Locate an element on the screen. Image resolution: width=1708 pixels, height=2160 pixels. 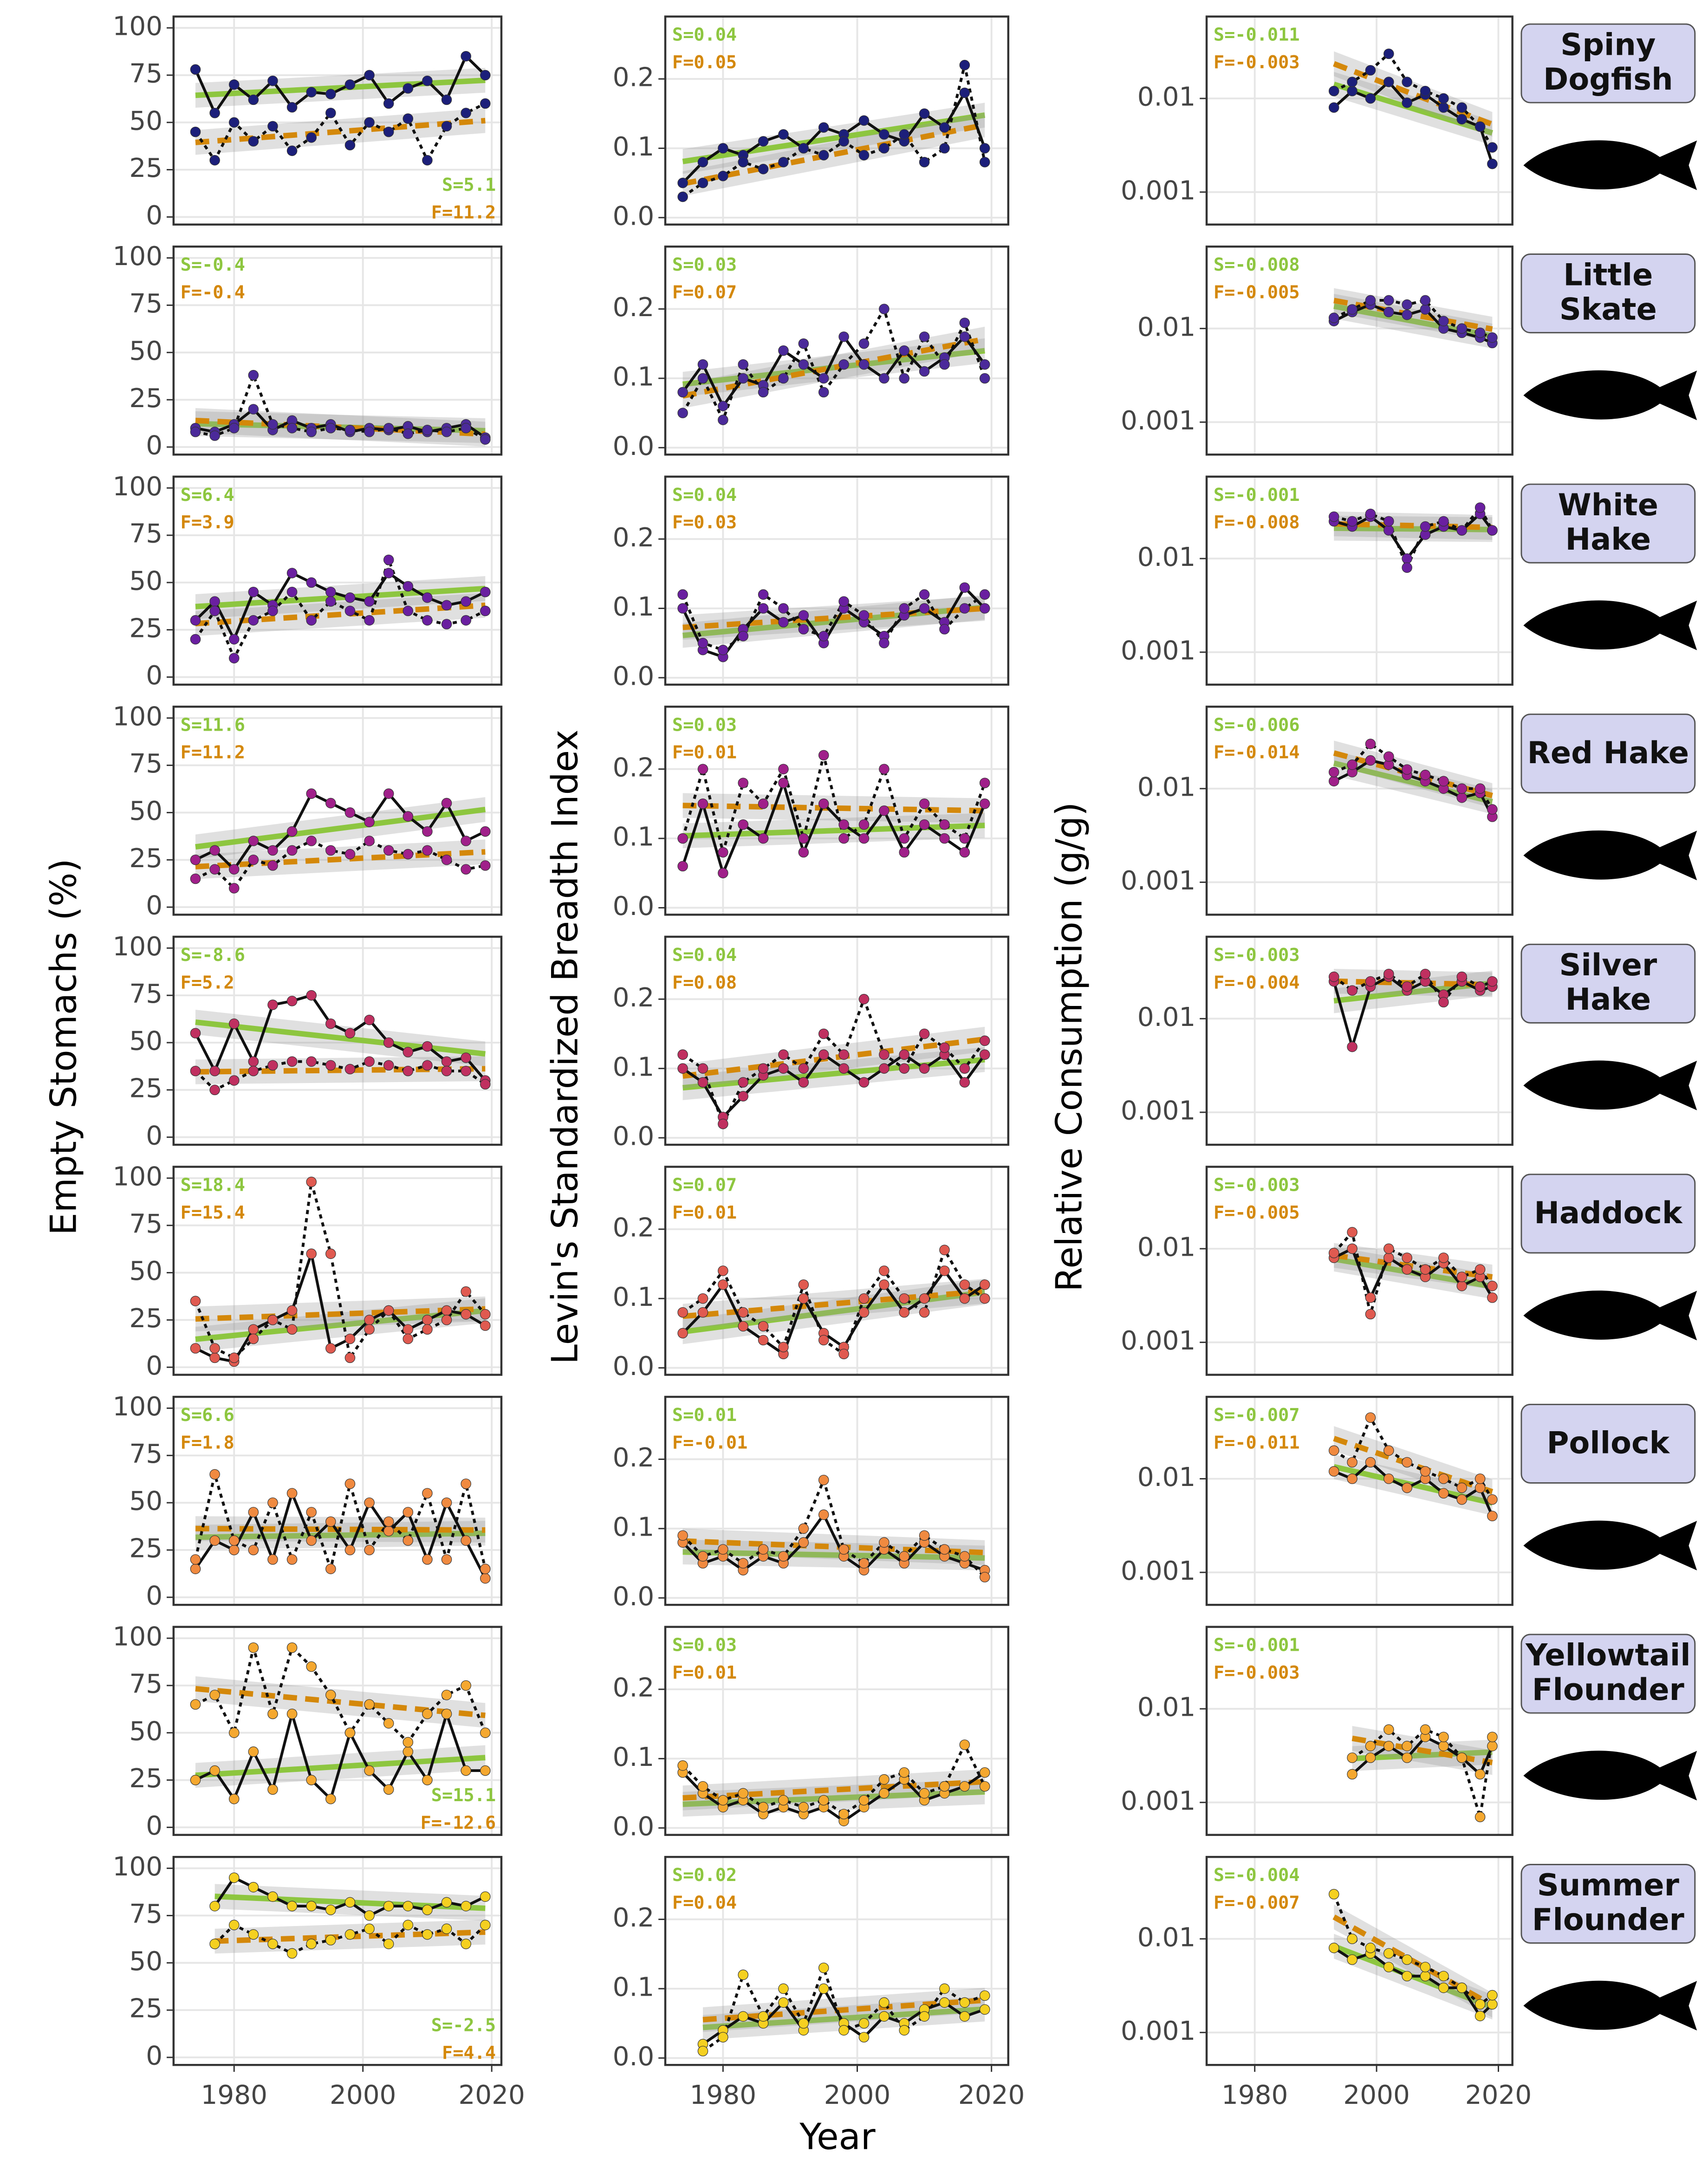
species-box: Spiny Dogfish is located at coordinates (1608, 64).